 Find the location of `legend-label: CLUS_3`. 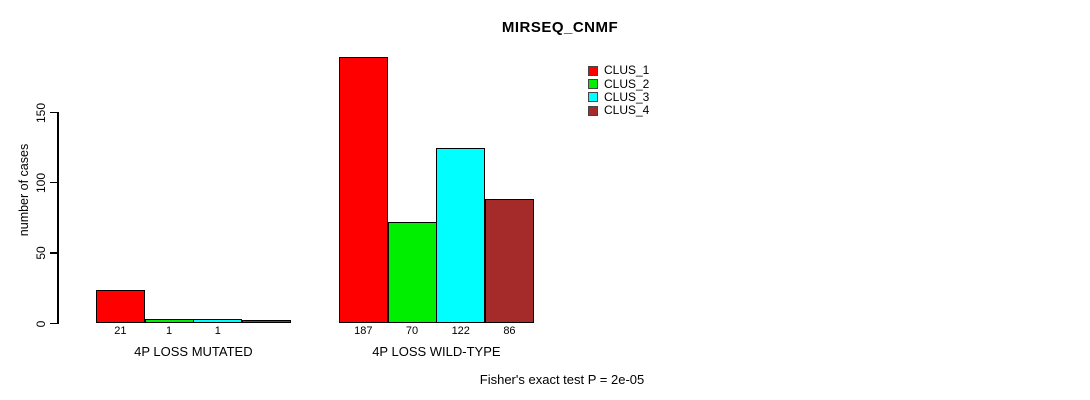

legend-label: CLUS_3 is located at coordinates (627, 96).